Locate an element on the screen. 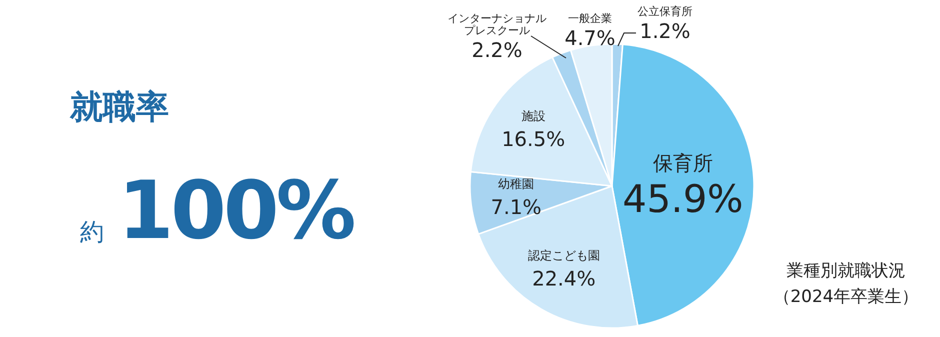 The height and width of the screenshot is (337, 940). data-label: 45.9% is located at coordinates (683, 199).